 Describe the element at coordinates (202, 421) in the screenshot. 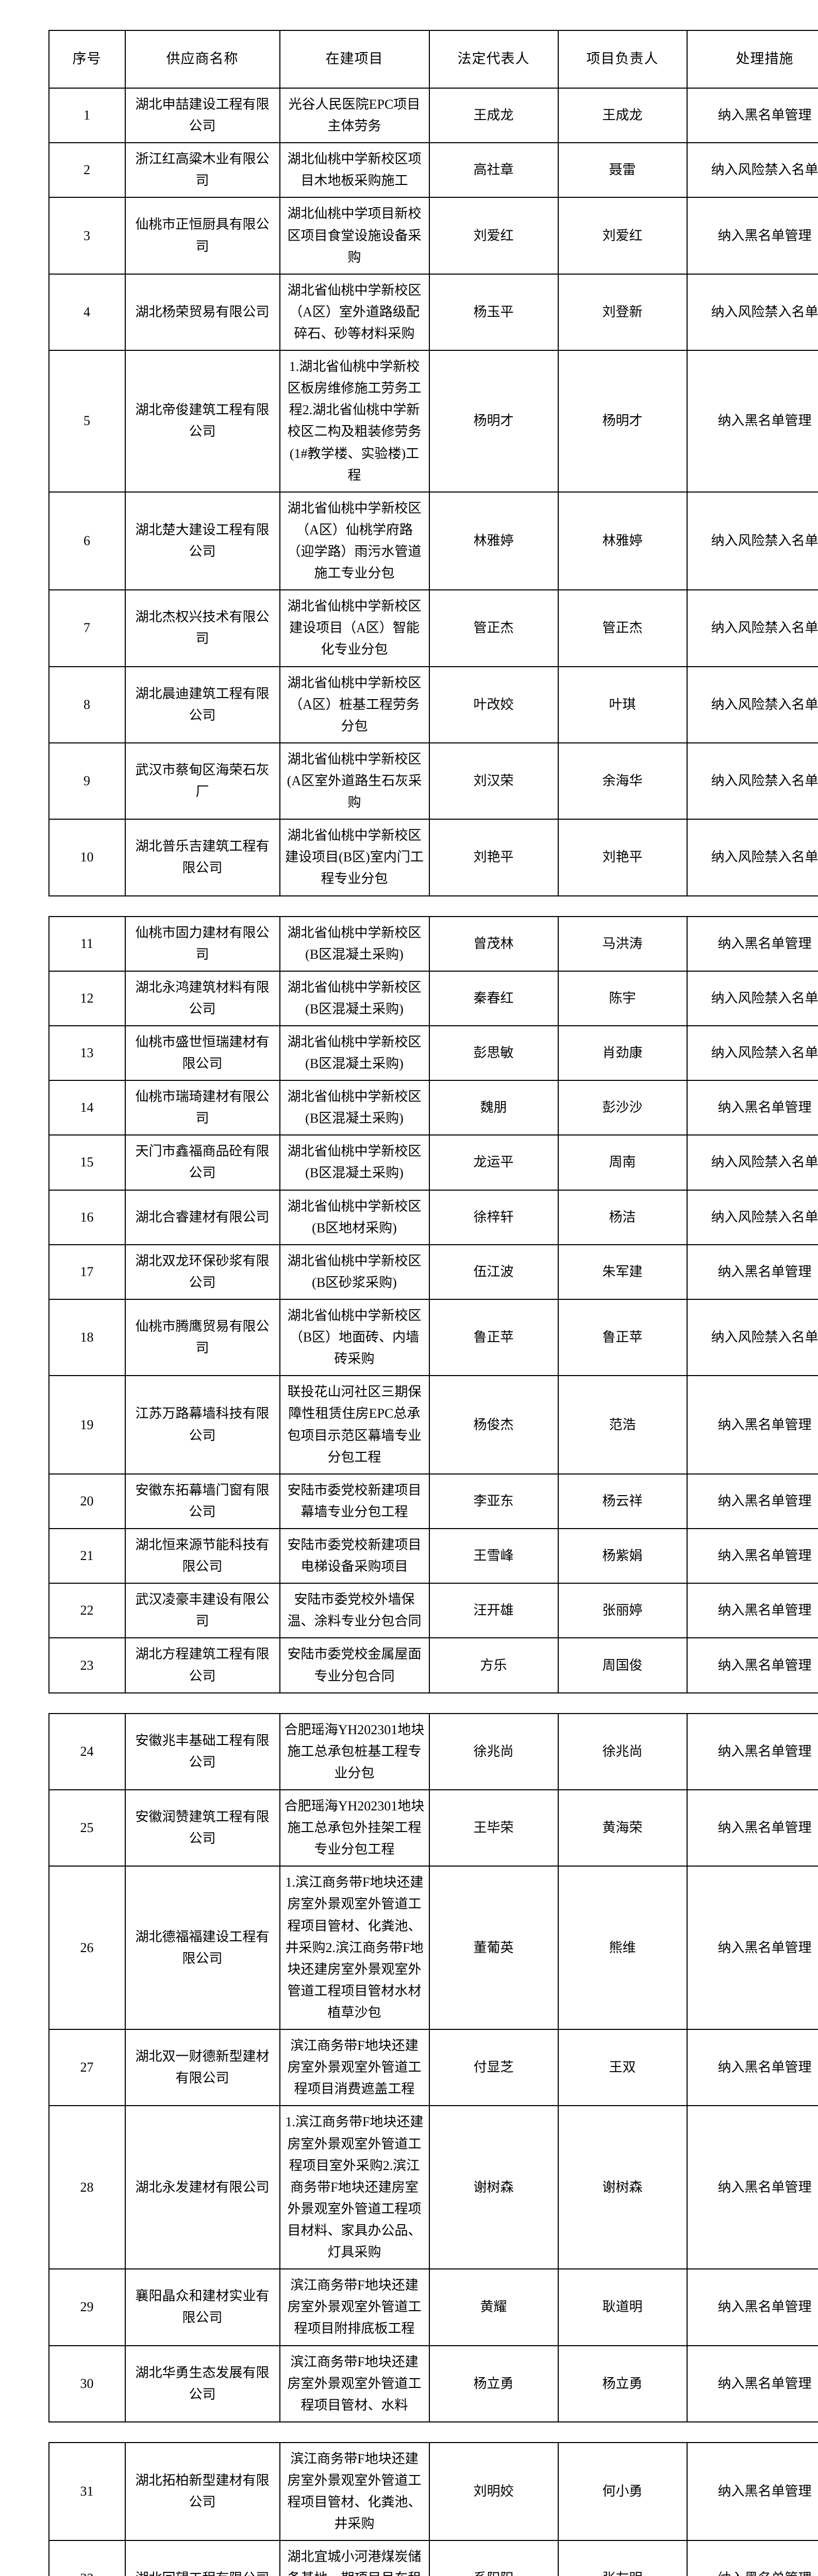

I see `cell-supplier-name: 湖北帝俊建筑工程有限公司` at that location.